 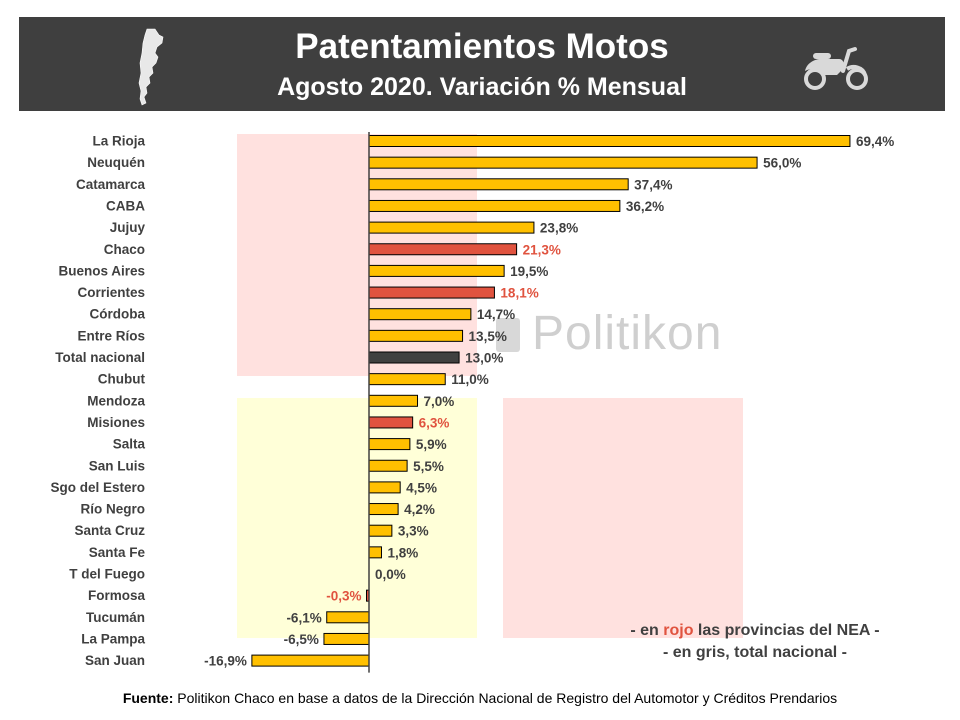 What do you see at coordinates (112, 509) in the screenshot?
I see `category-label: Río Negro` at bounding box center [112, 509].